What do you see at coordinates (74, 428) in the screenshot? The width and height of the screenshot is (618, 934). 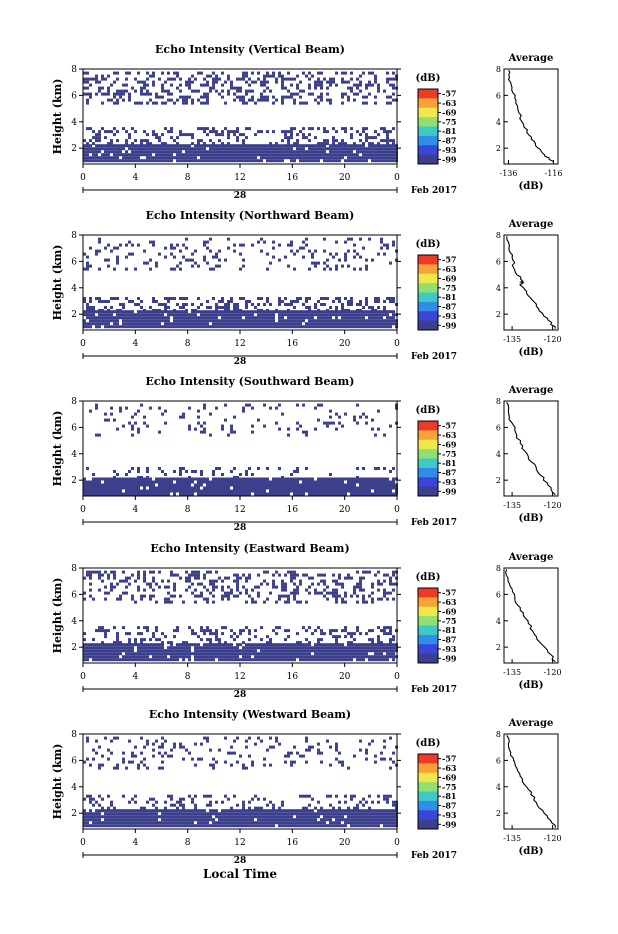 I see `y-tick-label: 6` at bounding box center [74, 428].